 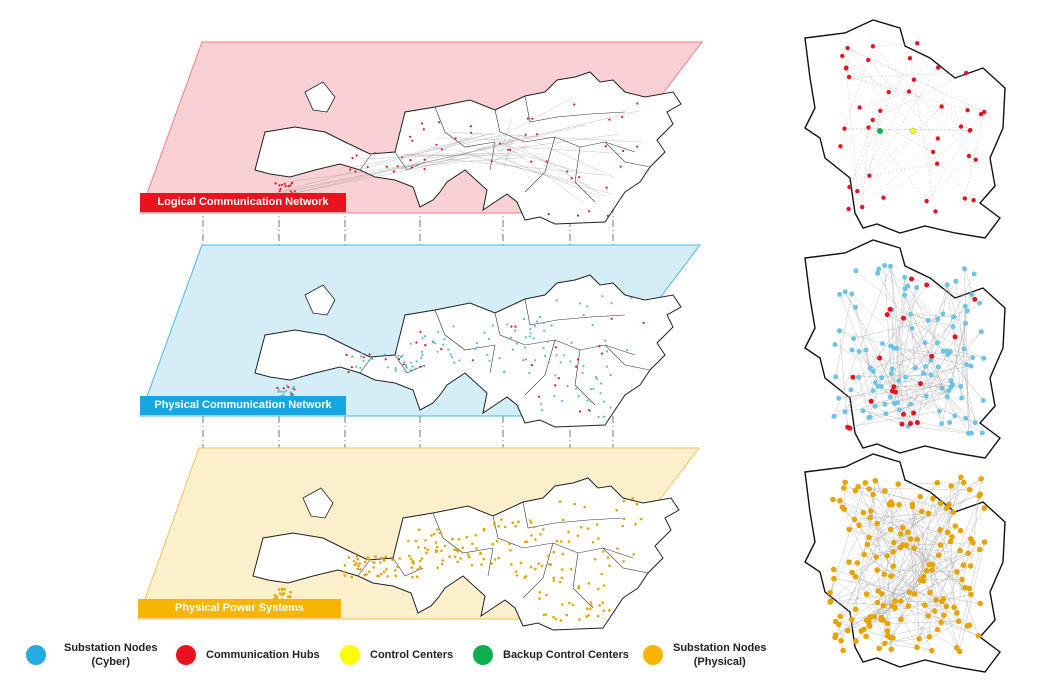 What do you see at coordinates (263, 655) in the screenshot?
I see `legend-label-hubs: Communication Hubs` at bounding box center [263, 655].